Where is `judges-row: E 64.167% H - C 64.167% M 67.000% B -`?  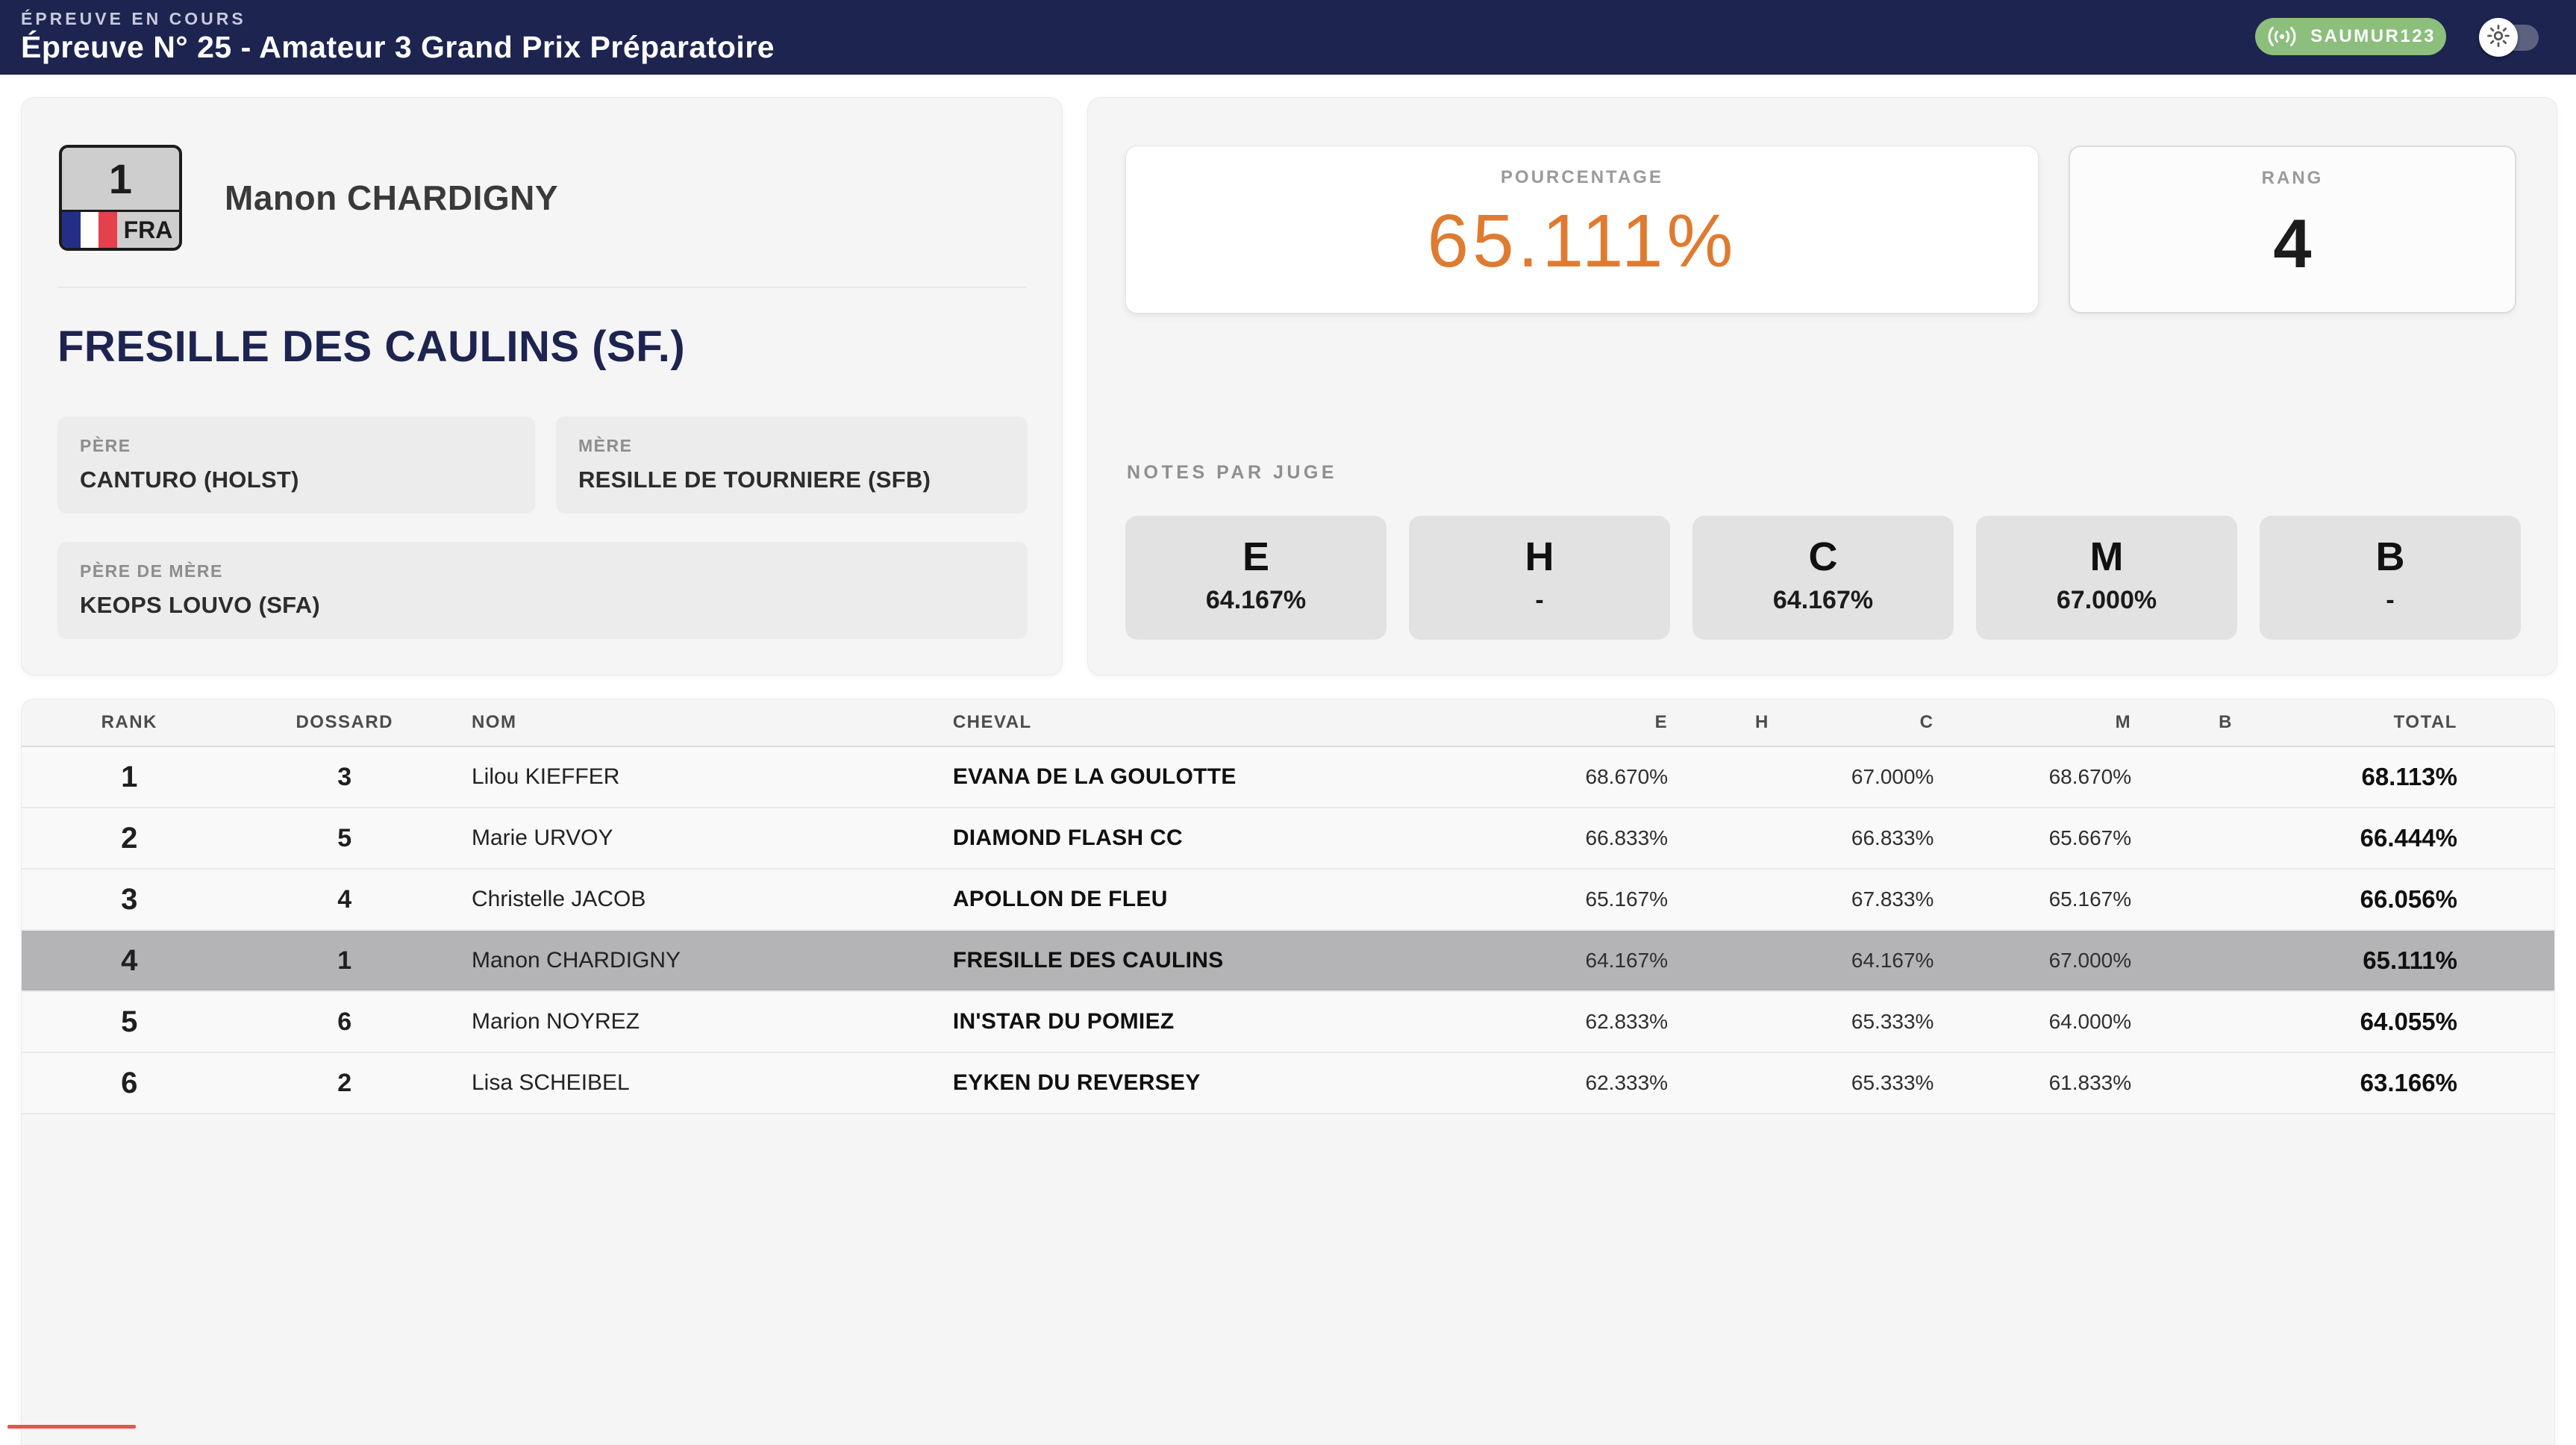 judges-row: E 64.167% H - C 64.167% M 67.000% B - is located at coordinates (1823, 578).